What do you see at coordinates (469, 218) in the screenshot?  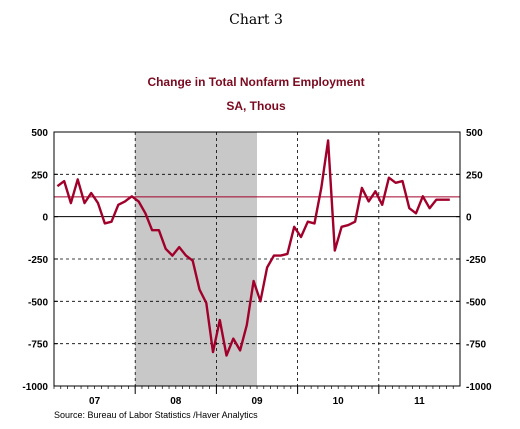 I see `y-tick-label-right: 0` at bounding box center [469, 218].